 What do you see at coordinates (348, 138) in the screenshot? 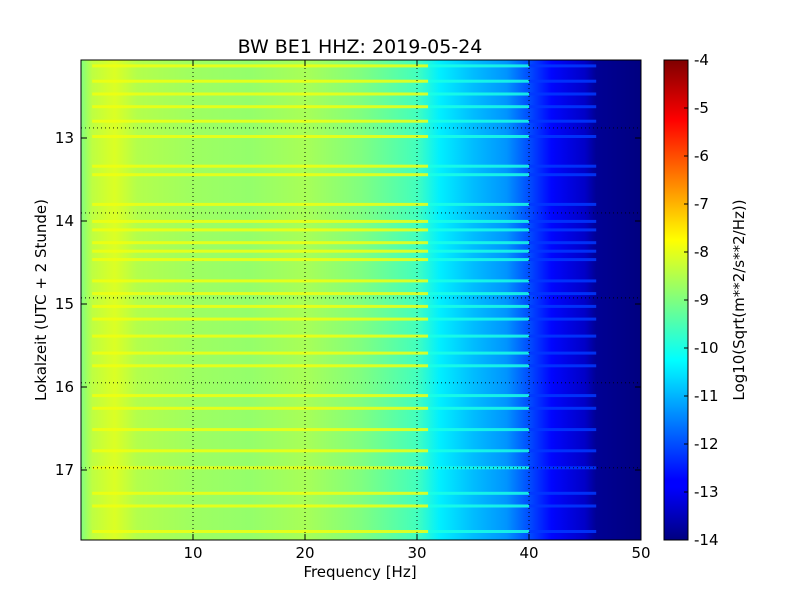
I see `y-tick: 13` at bounding box center [348, 138].